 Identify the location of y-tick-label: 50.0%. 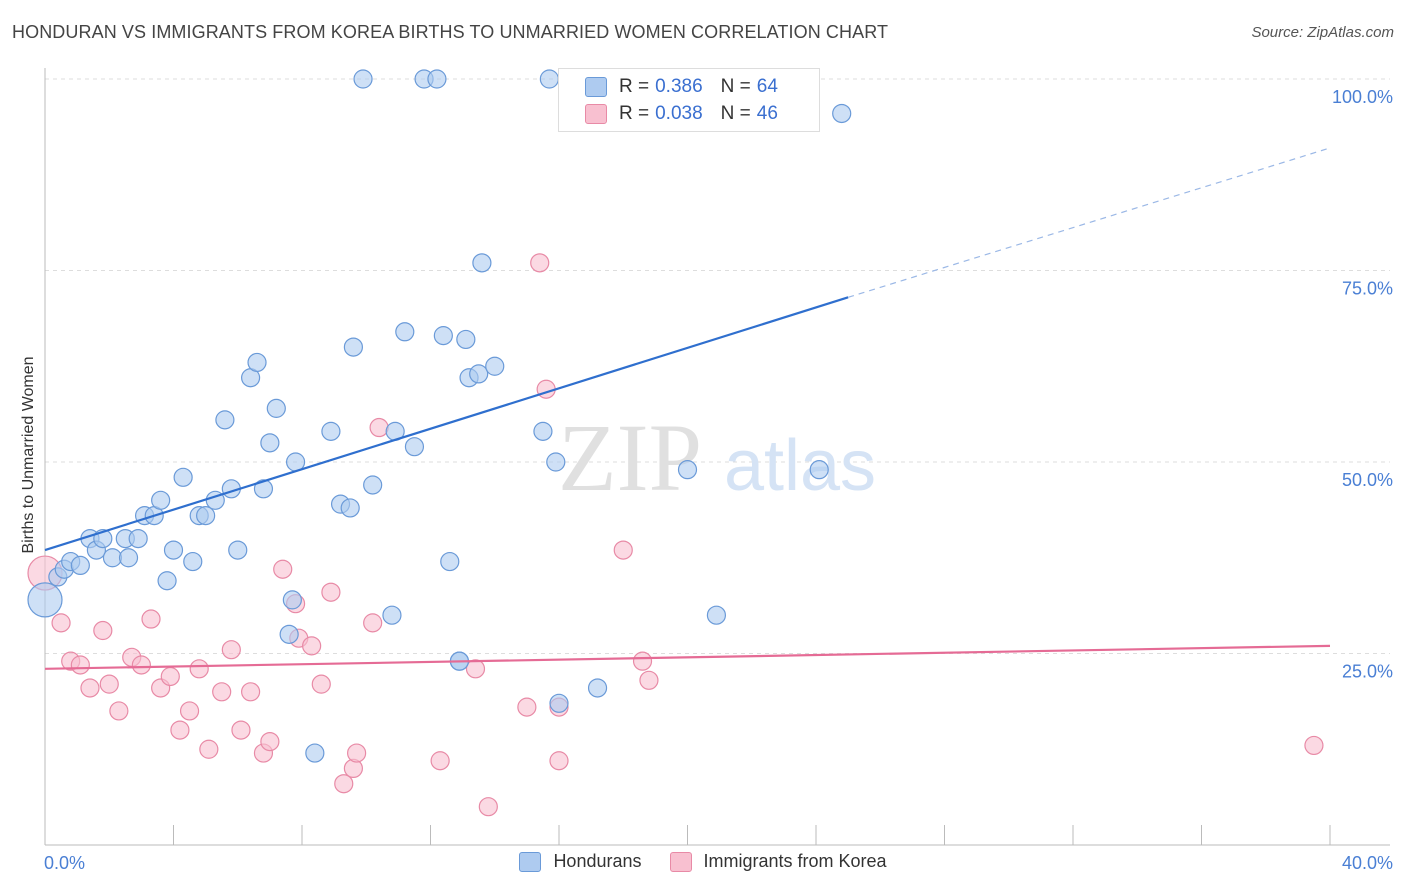
(1367, 480).